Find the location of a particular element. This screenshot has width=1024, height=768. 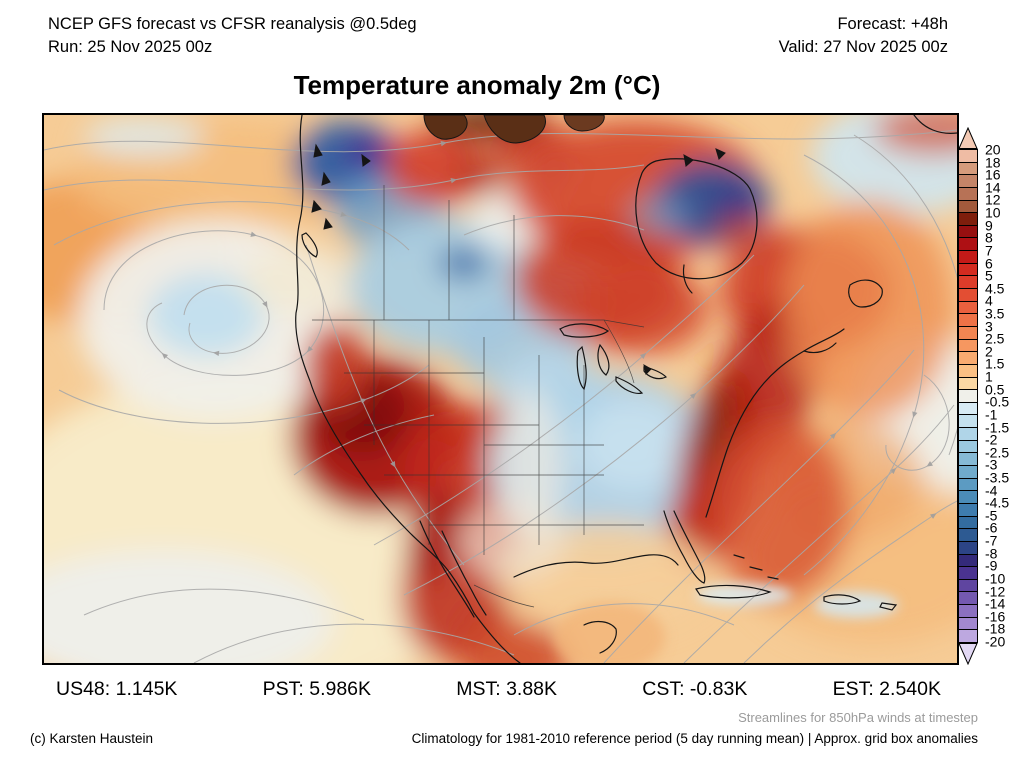

colorbar-tick-label: -6 is located at coordinates (991, 528).